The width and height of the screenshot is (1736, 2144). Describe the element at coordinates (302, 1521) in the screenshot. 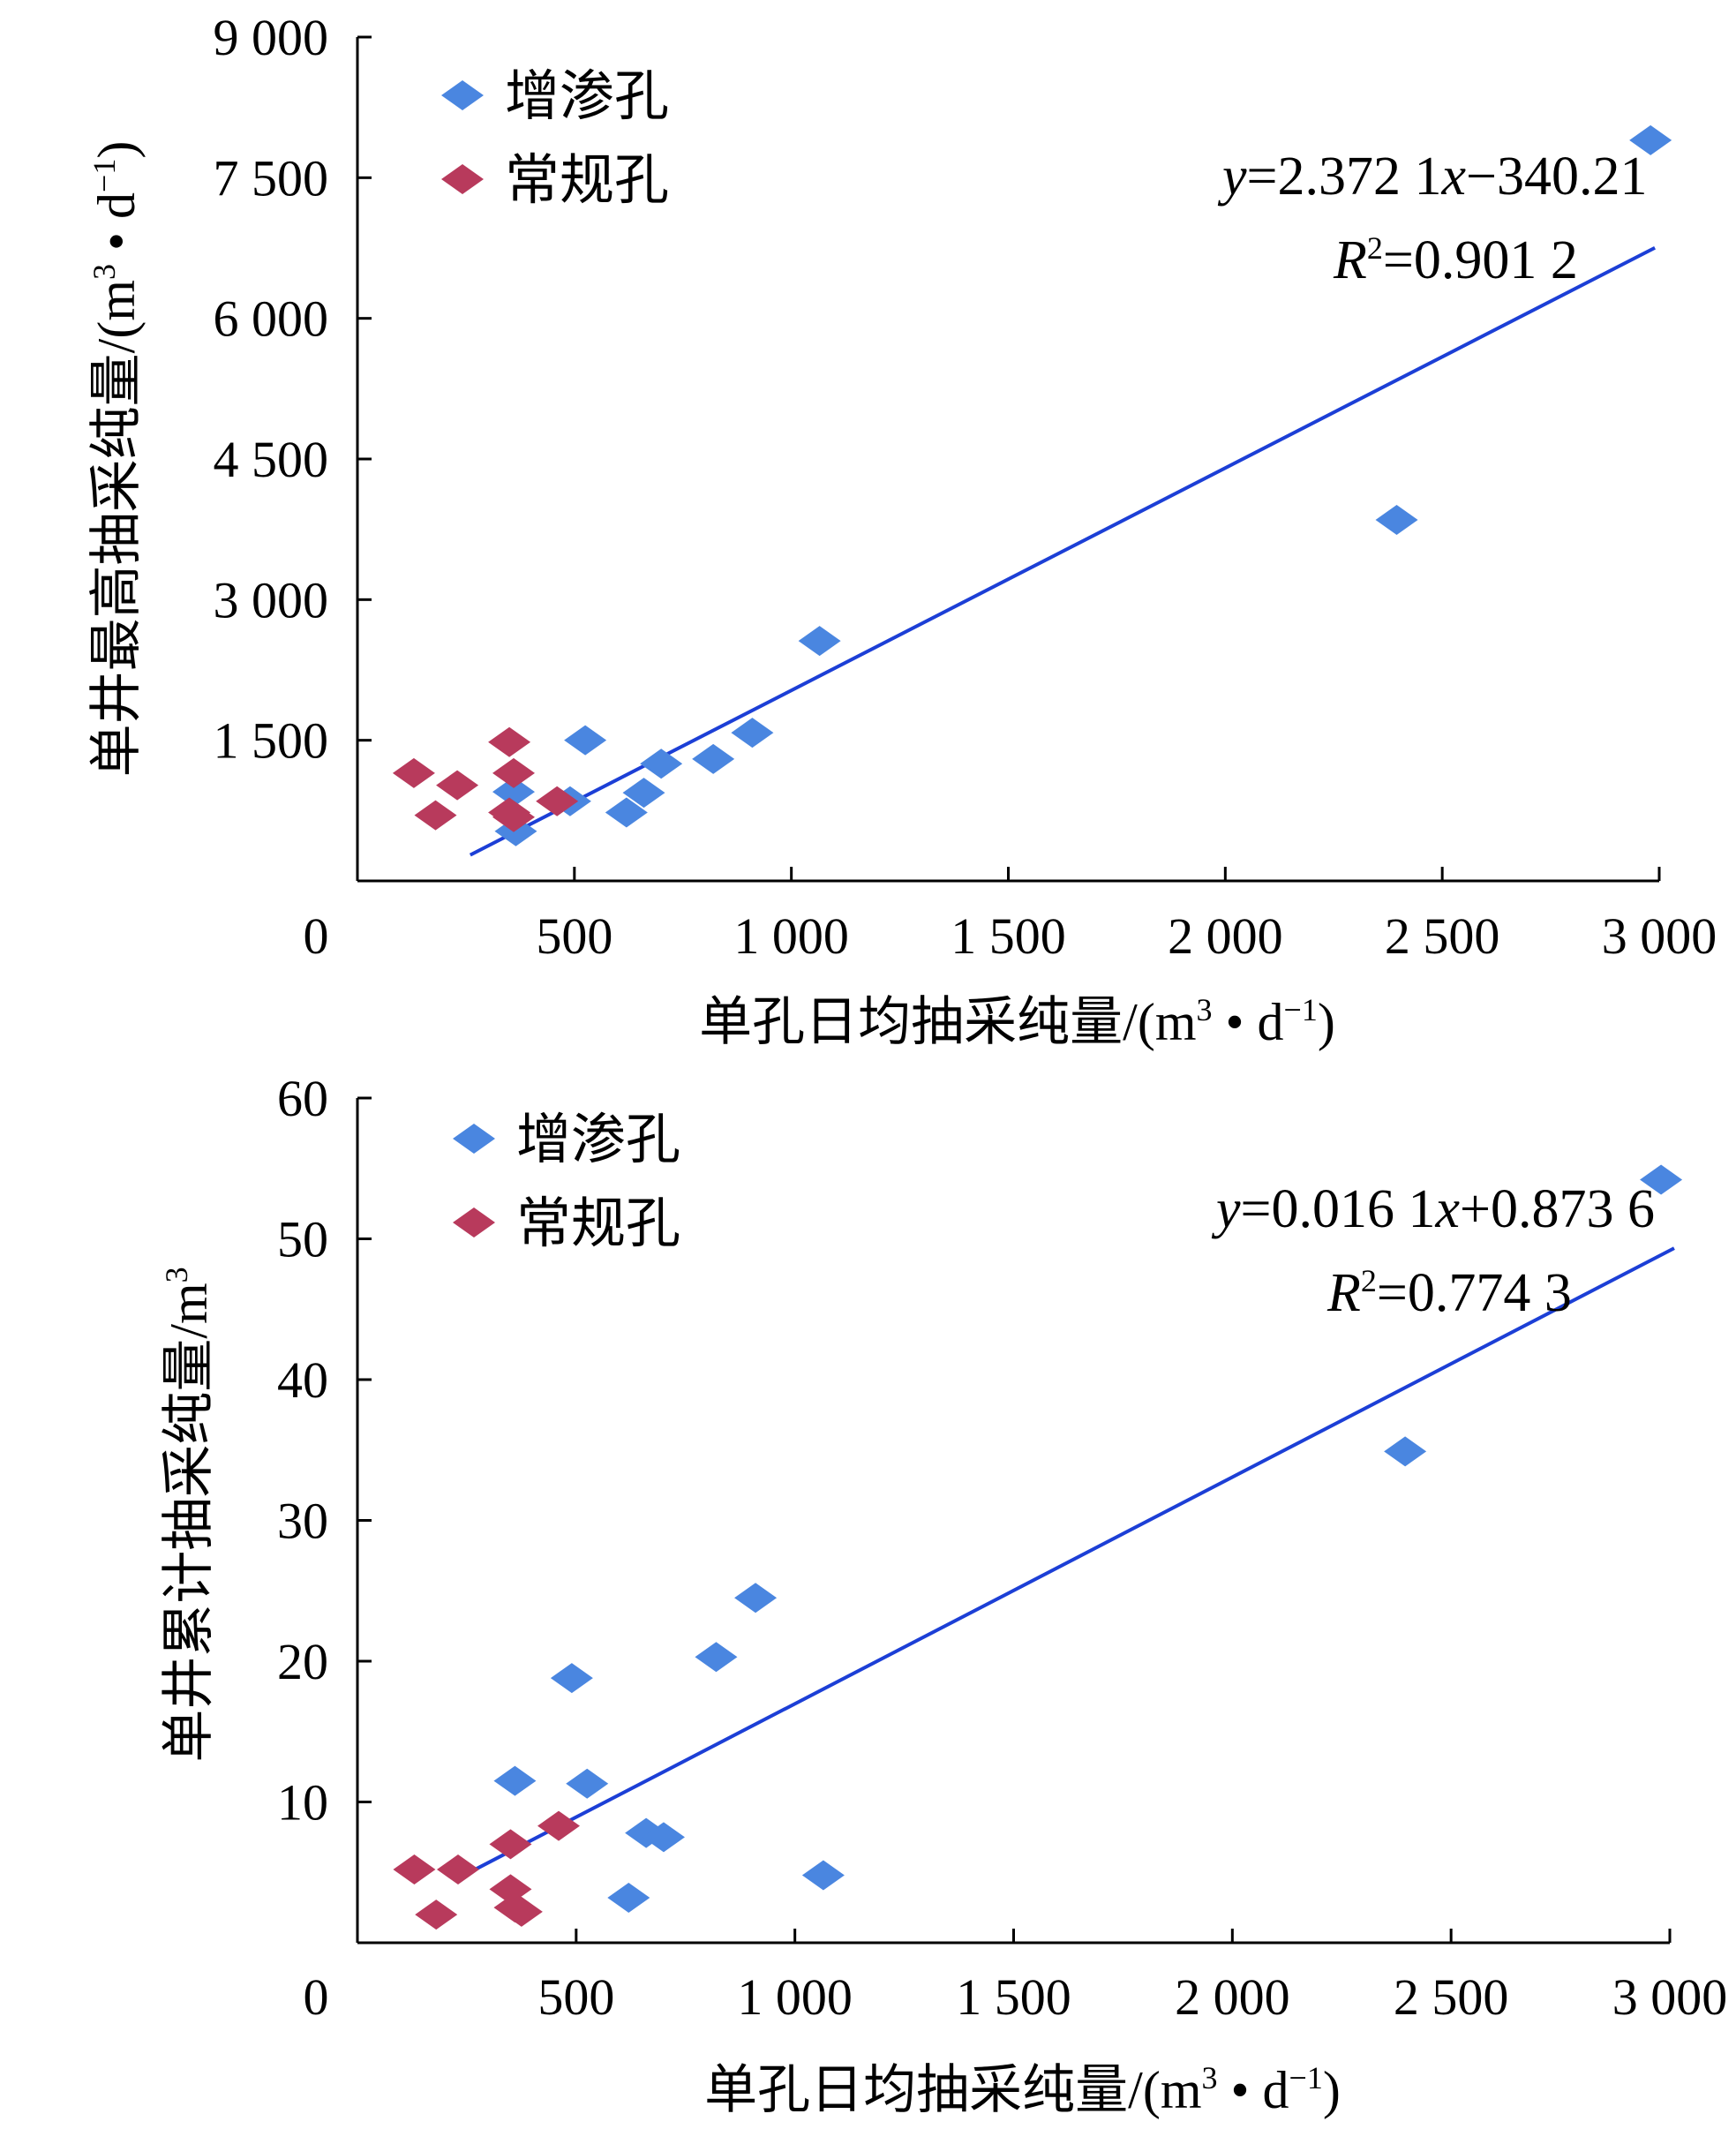

I see `y-tick-label: 30` at that location.